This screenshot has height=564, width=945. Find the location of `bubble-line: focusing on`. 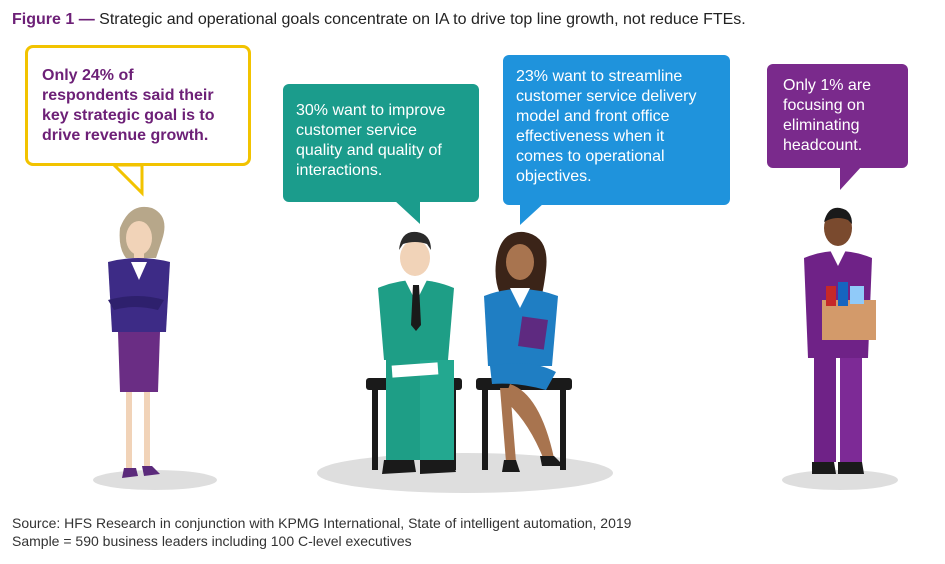

bubble-line: focusing on is located at coordinates (824, 105).